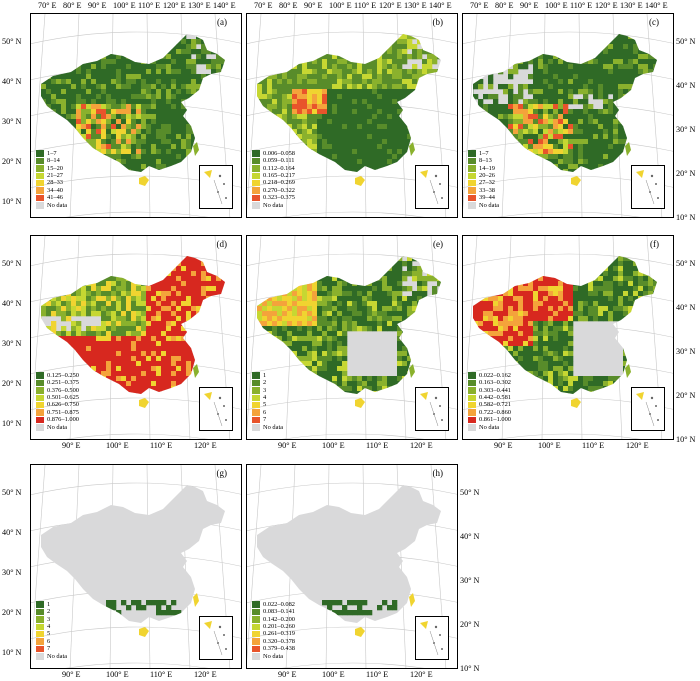  I want to click on legend-label: 0.251–0.375, so click(63, 383).